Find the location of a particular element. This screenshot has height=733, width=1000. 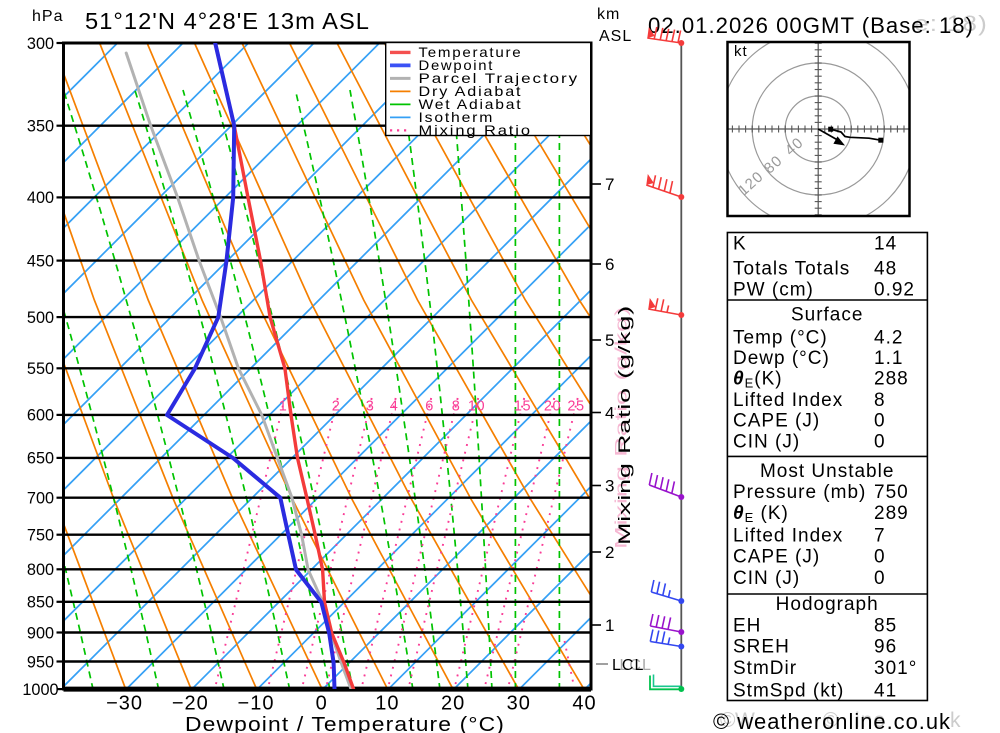

svg-text: 289 is located at coordinates (891, 513).